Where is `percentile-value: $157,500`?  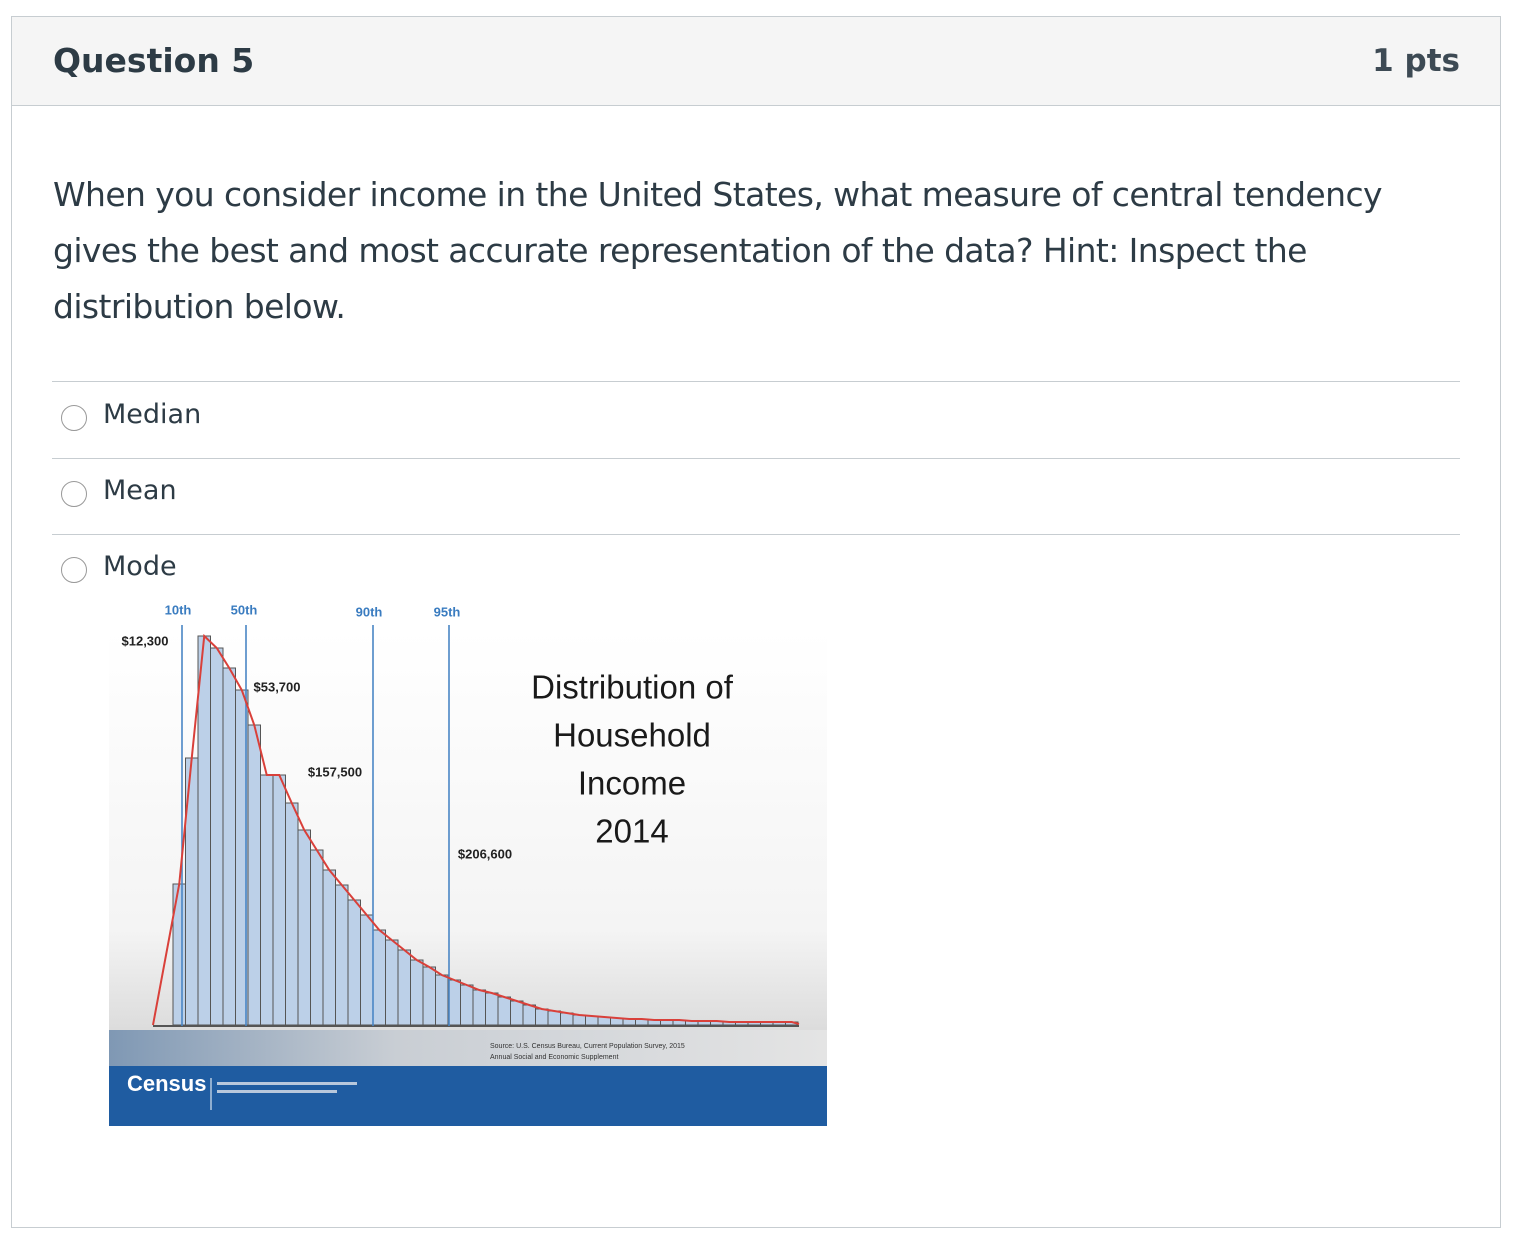
percentile-value: $157,500 is located at coordinates (335, 771).